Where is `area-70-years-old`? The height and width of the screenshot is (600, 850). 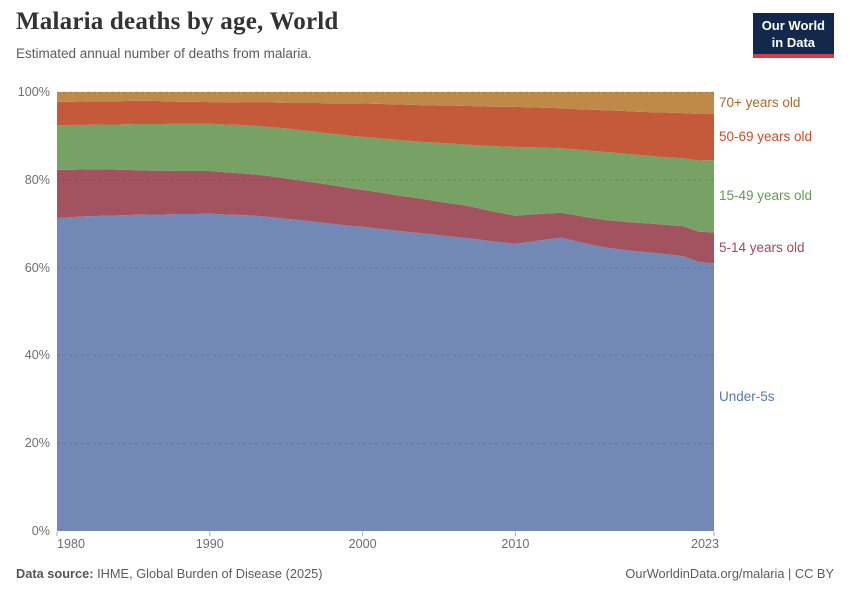
area-70-years-old is located at coordinates (385, 103).